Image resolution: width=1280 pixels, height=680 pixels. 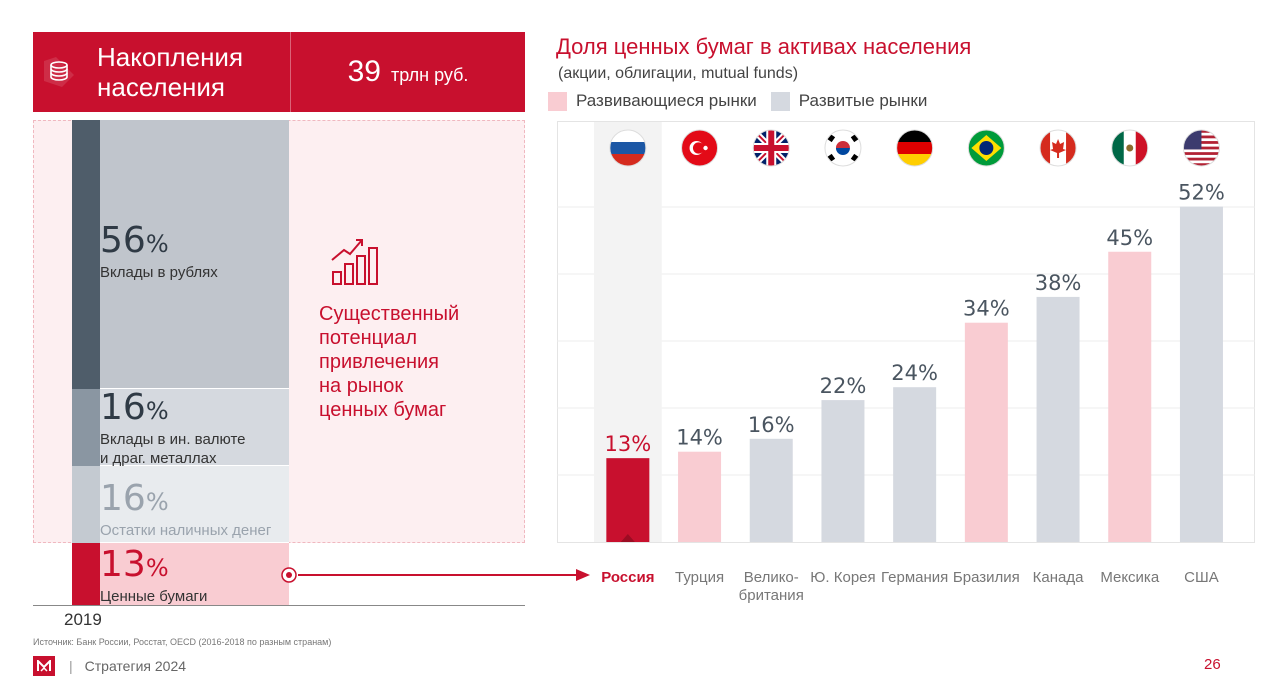 I want to click on savings-title: Накопления населения, so click(x=188, y=72).